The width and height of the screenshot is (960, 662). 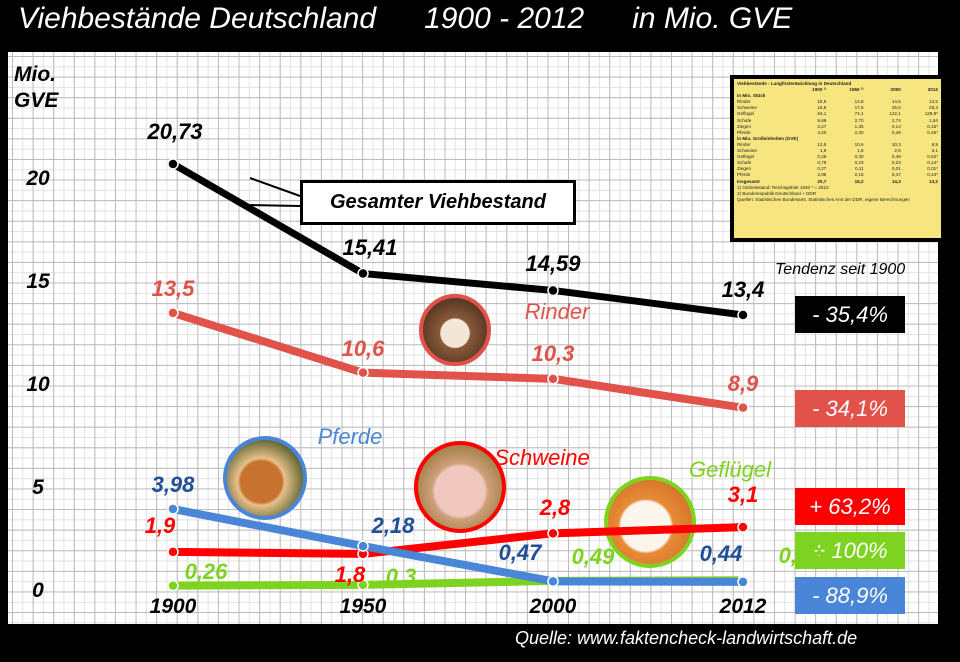 I want to click on table-cell: 8,9, so click(x=934, y=144).